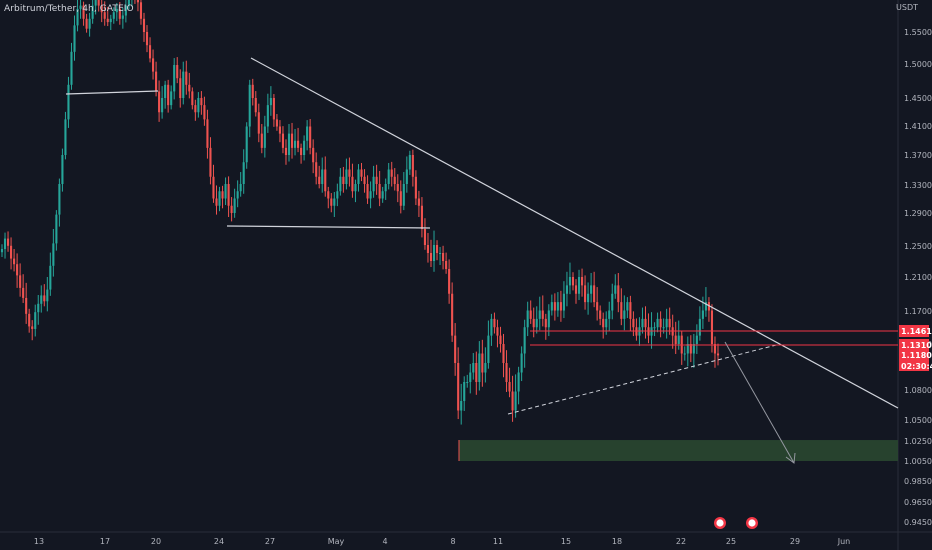  I want to click on price-scale-unit: USDT, so click(907, 7).